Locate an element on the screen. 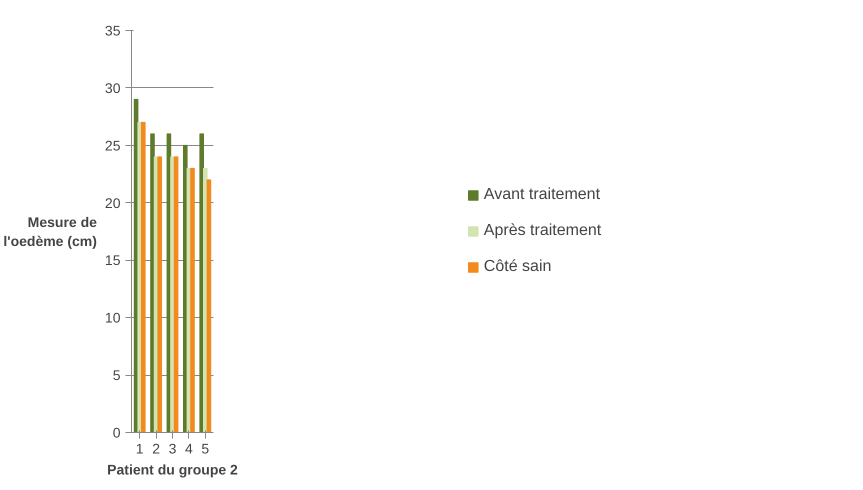 This screenshot has height=490, width=863. x-tick-label: 4 is located at coordinates (189, 448).